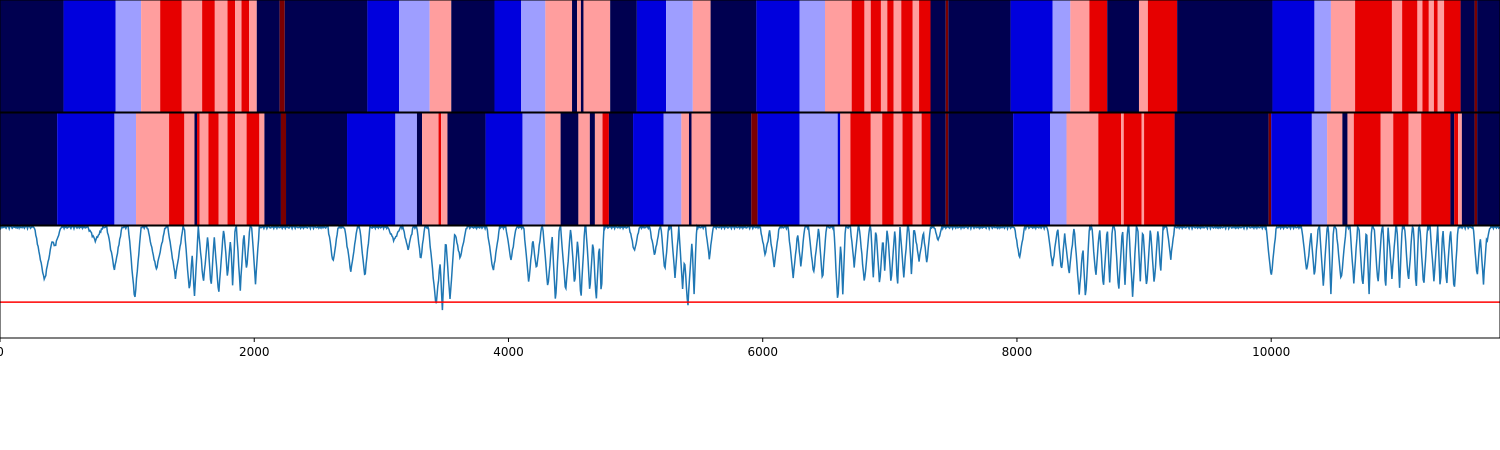  I want to click on x-tick-label-0: 0, so click(2, 352).